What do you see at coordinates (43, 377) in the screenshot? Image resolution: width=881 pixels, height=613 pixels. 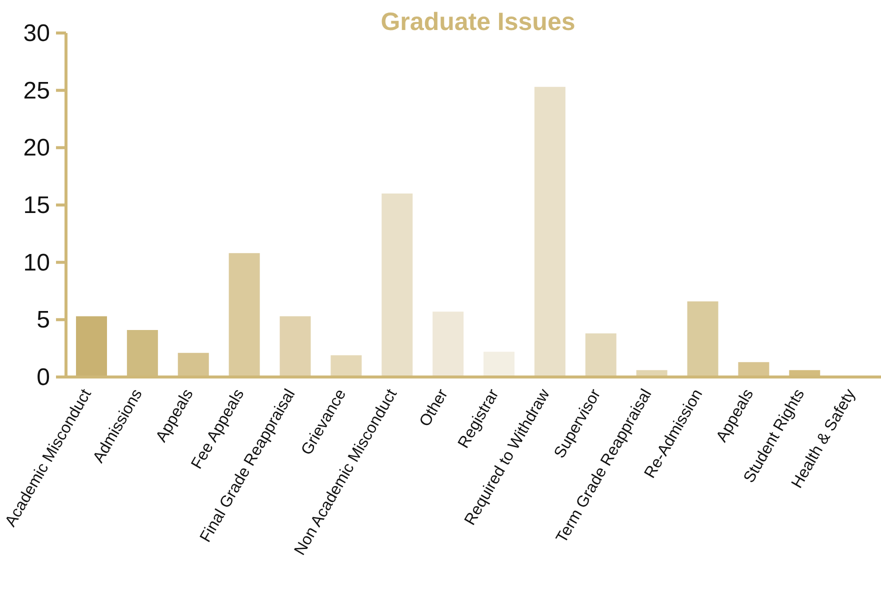 I see `y-tick-label: 0` at bounding box center [43, 377].